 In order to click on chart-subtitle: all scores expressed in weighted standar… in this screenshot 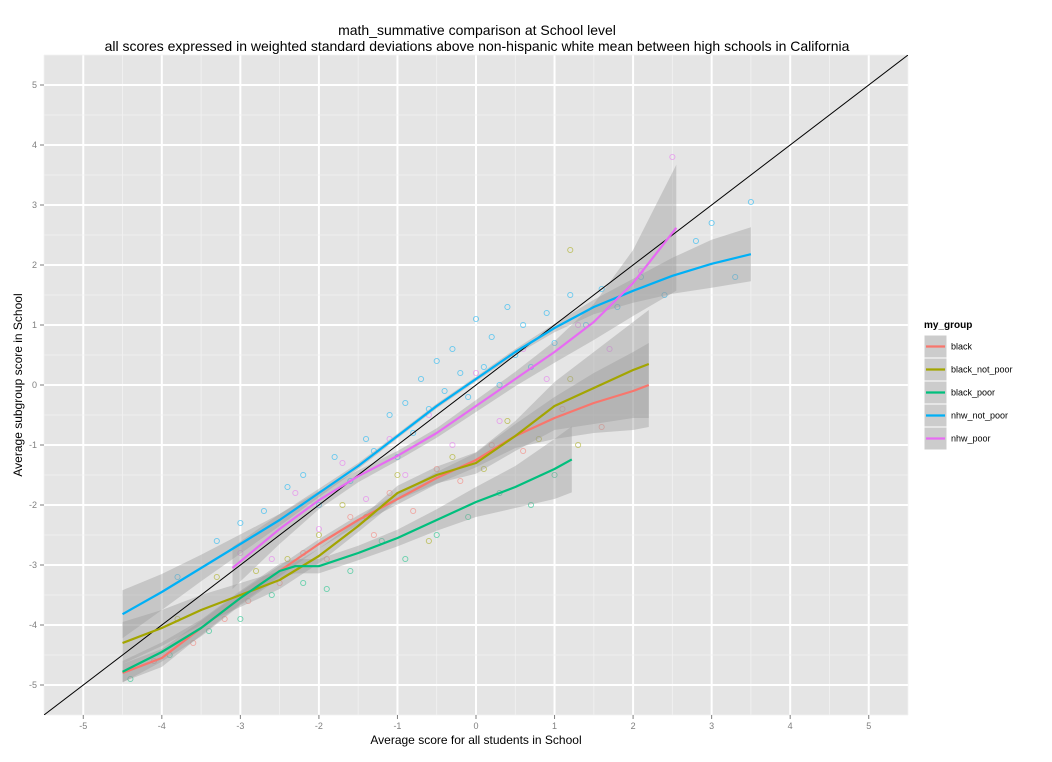, I will do `click(477, 46)`.